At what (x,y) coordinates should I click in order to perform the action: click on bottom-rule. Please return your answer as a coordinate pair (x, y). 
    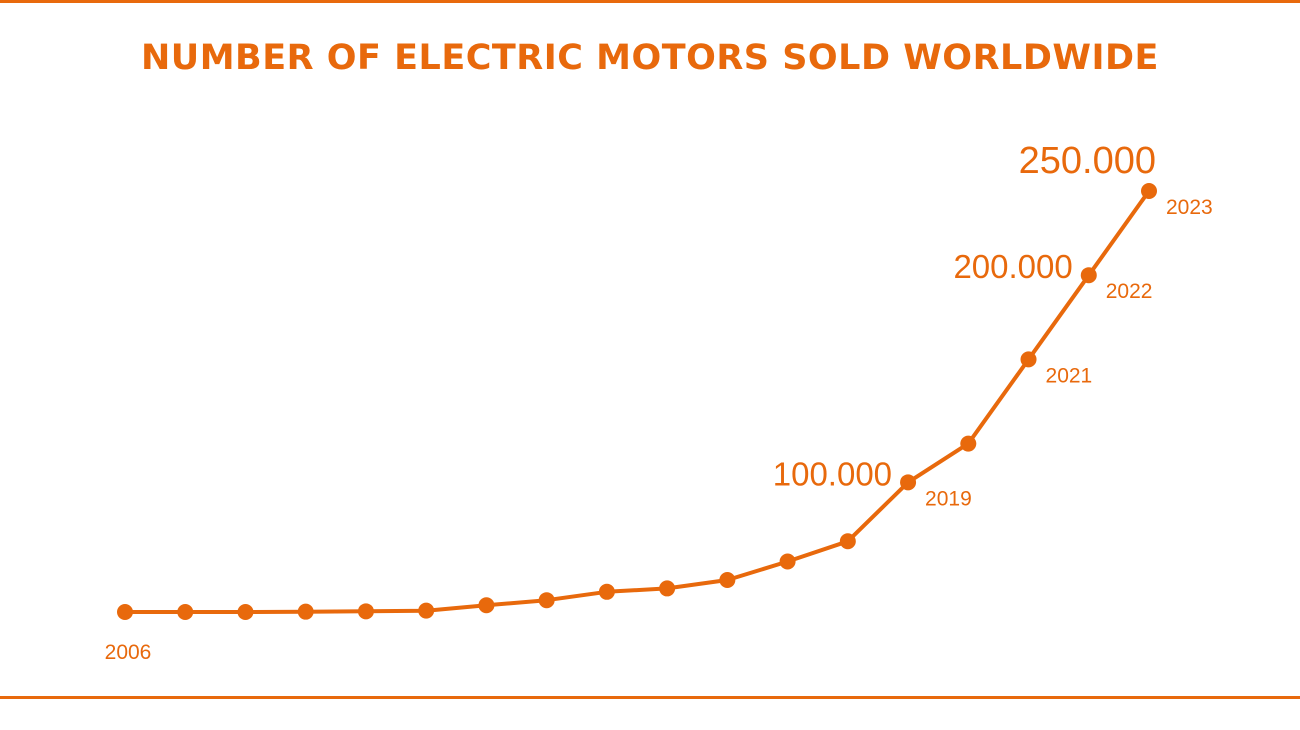
    Looking at the image, I should click on (650, 697).